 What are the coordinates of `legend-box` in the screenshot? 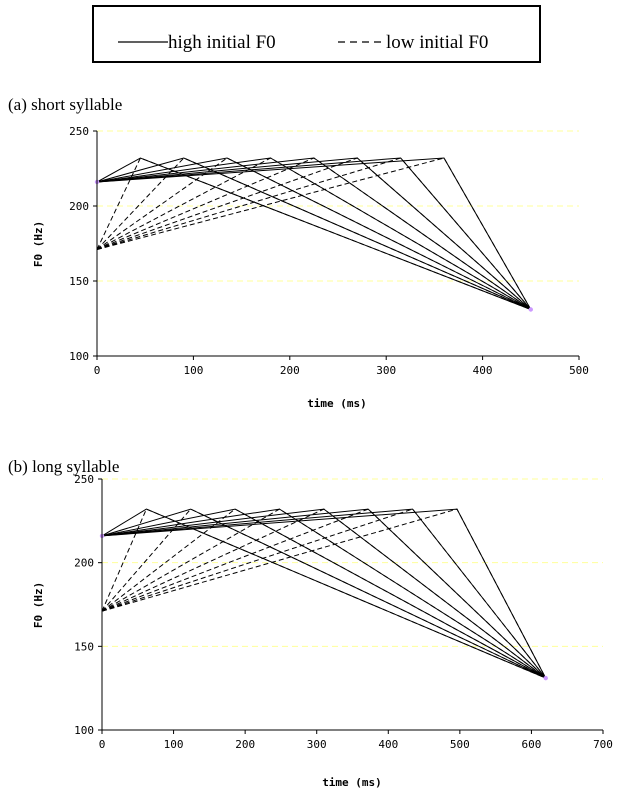 It's located at (316, 34).